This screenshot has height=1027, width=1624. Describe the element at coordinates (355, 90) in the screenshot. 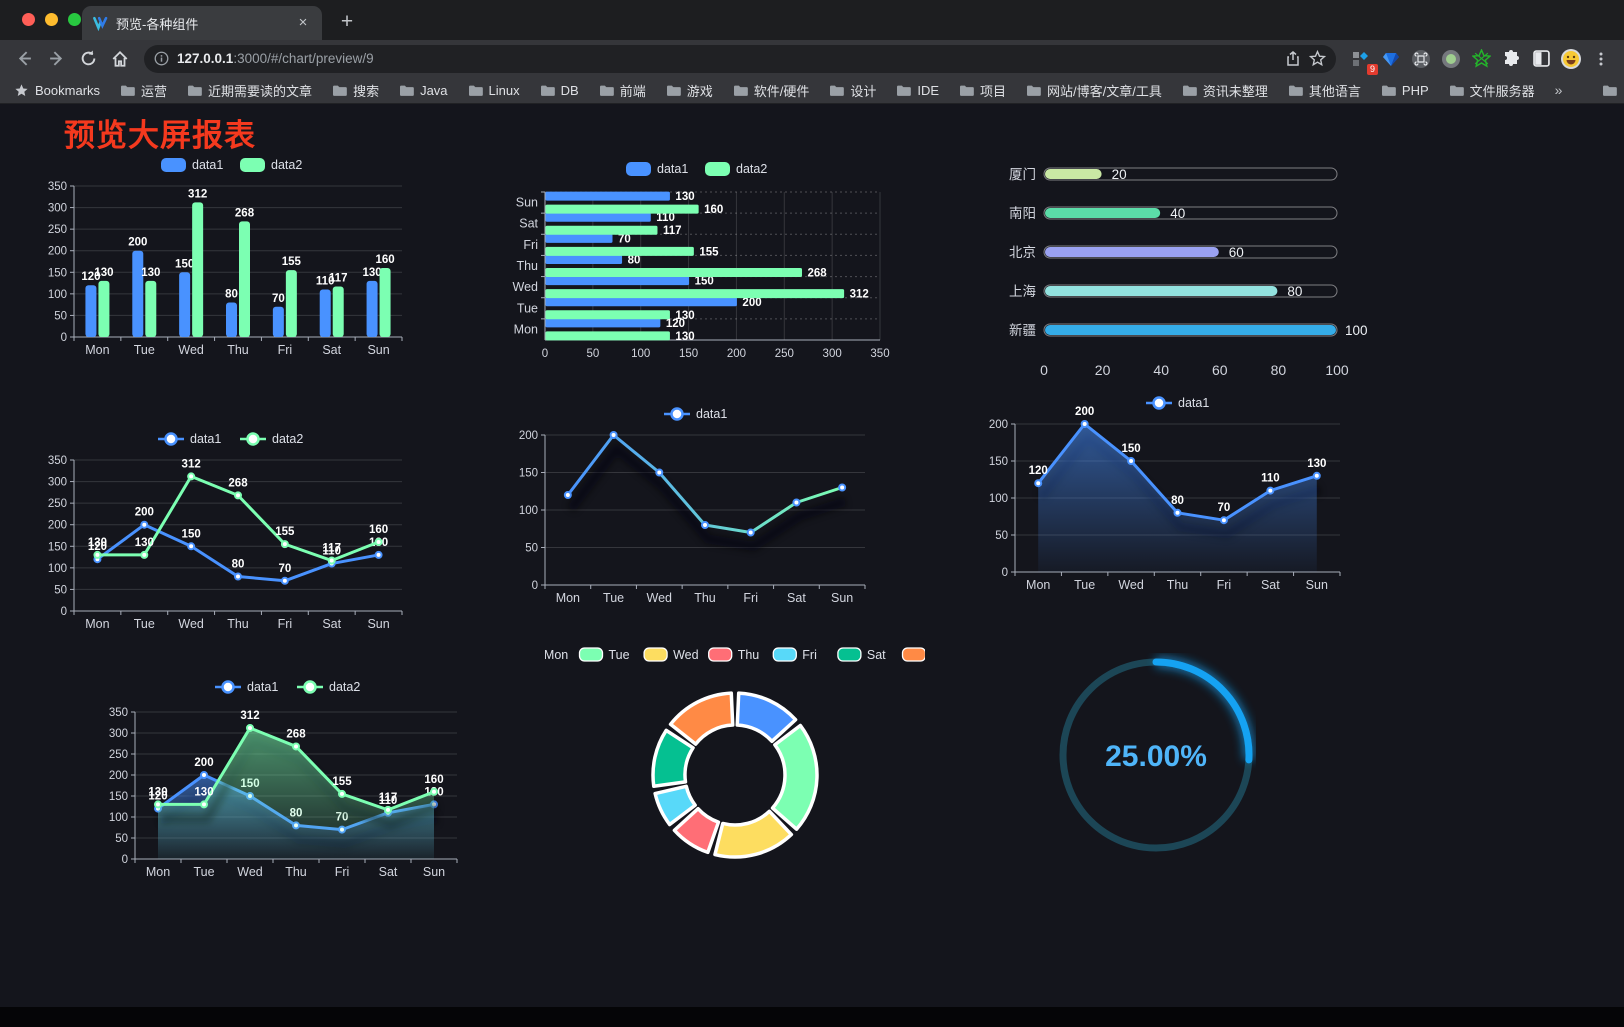

I see `bookmark-folder-搜索: 搜索` at that location.